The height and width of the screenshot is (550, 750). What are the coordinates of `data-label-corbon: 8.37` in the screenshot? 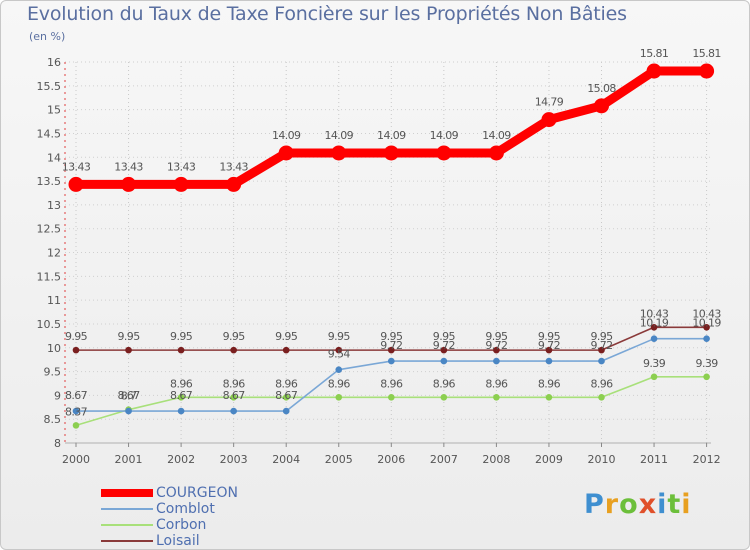 It's located at (76, 411).